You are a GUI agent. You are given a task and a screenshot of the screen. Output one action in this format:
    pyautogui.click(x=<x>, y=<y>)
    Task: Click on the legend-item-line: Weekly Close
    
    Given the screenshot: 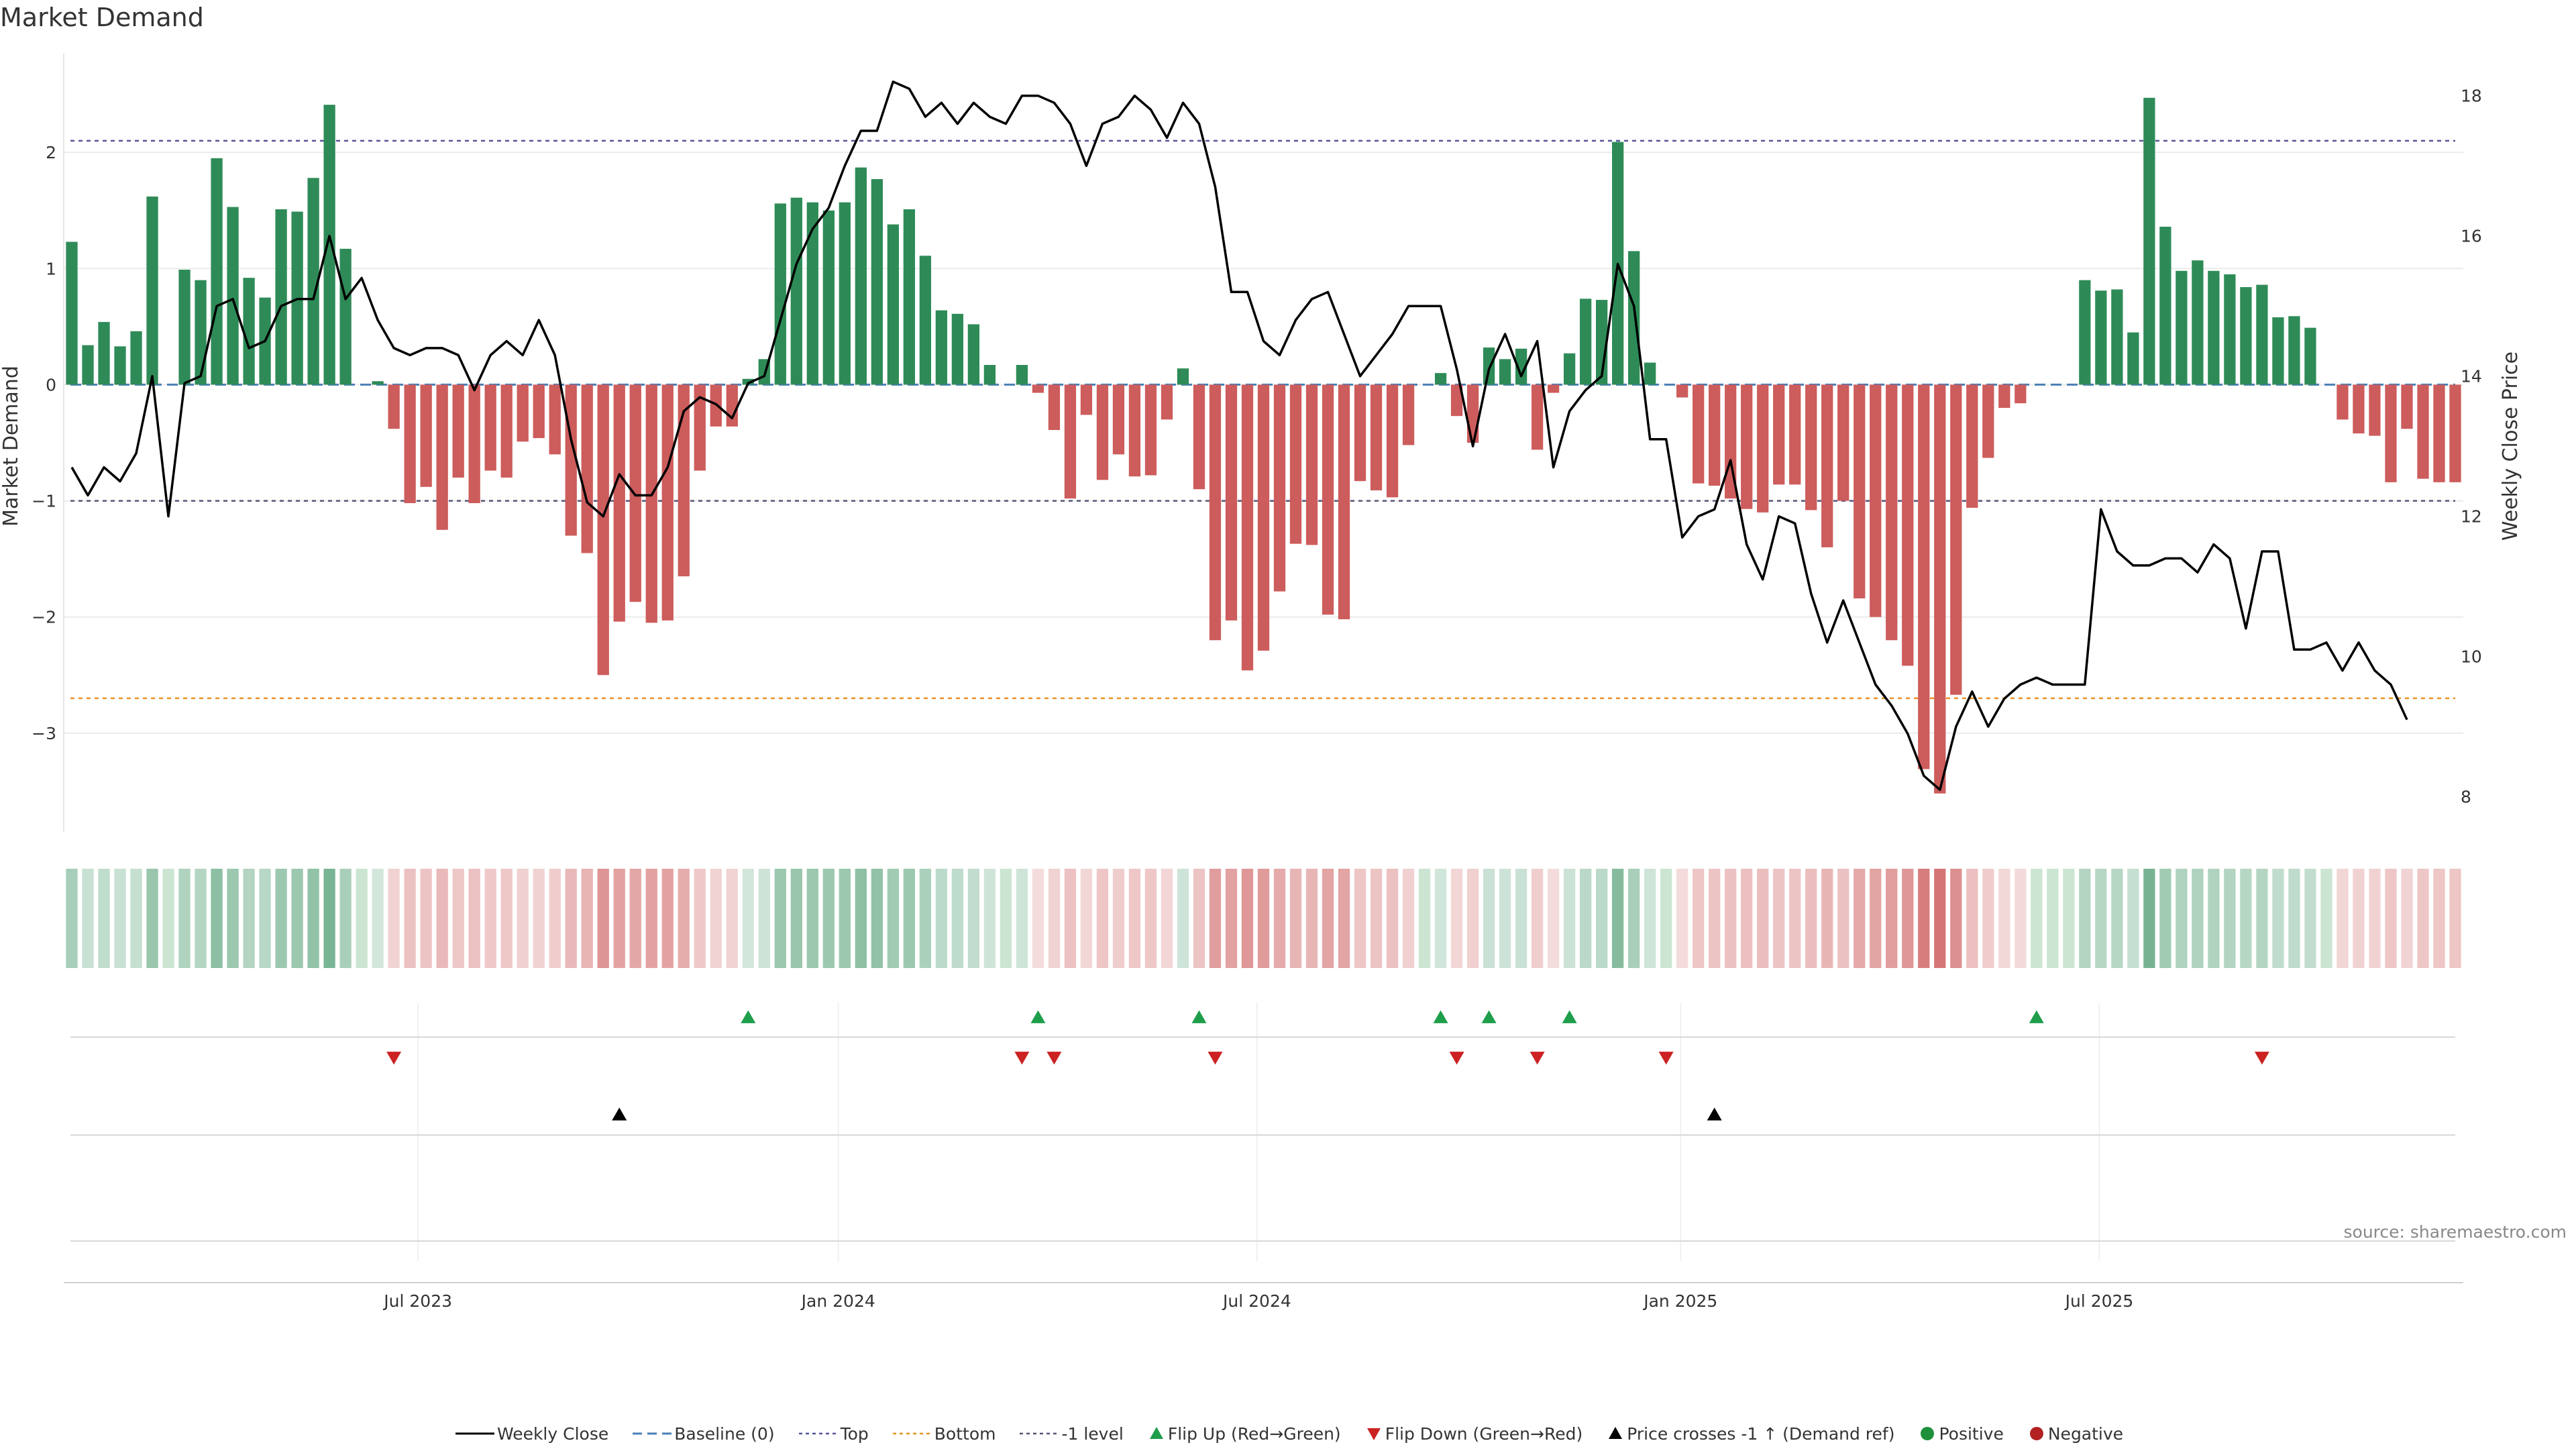 What is the action you would take?
    pyautogui.click(x=530, y=1434)
    